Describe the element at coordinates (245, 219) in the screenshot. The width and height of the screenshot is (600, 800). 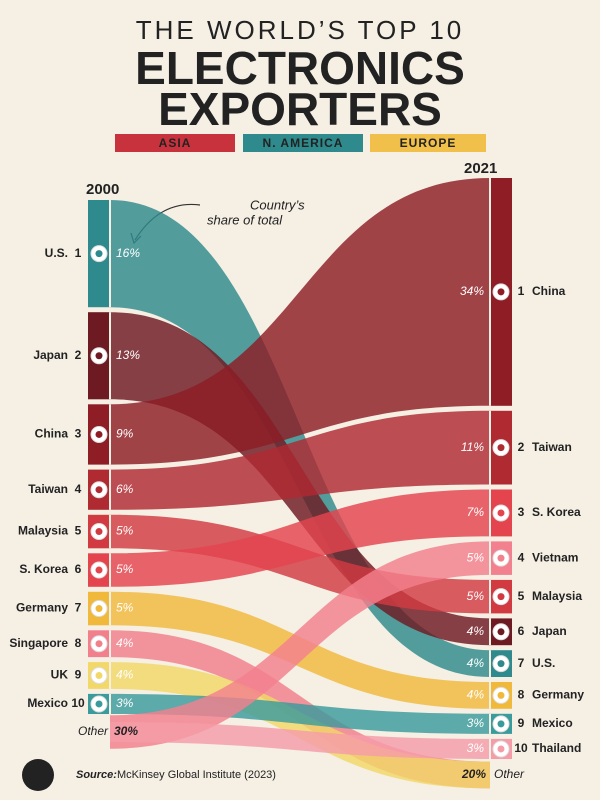
I see `annotation: share of total` at that location.